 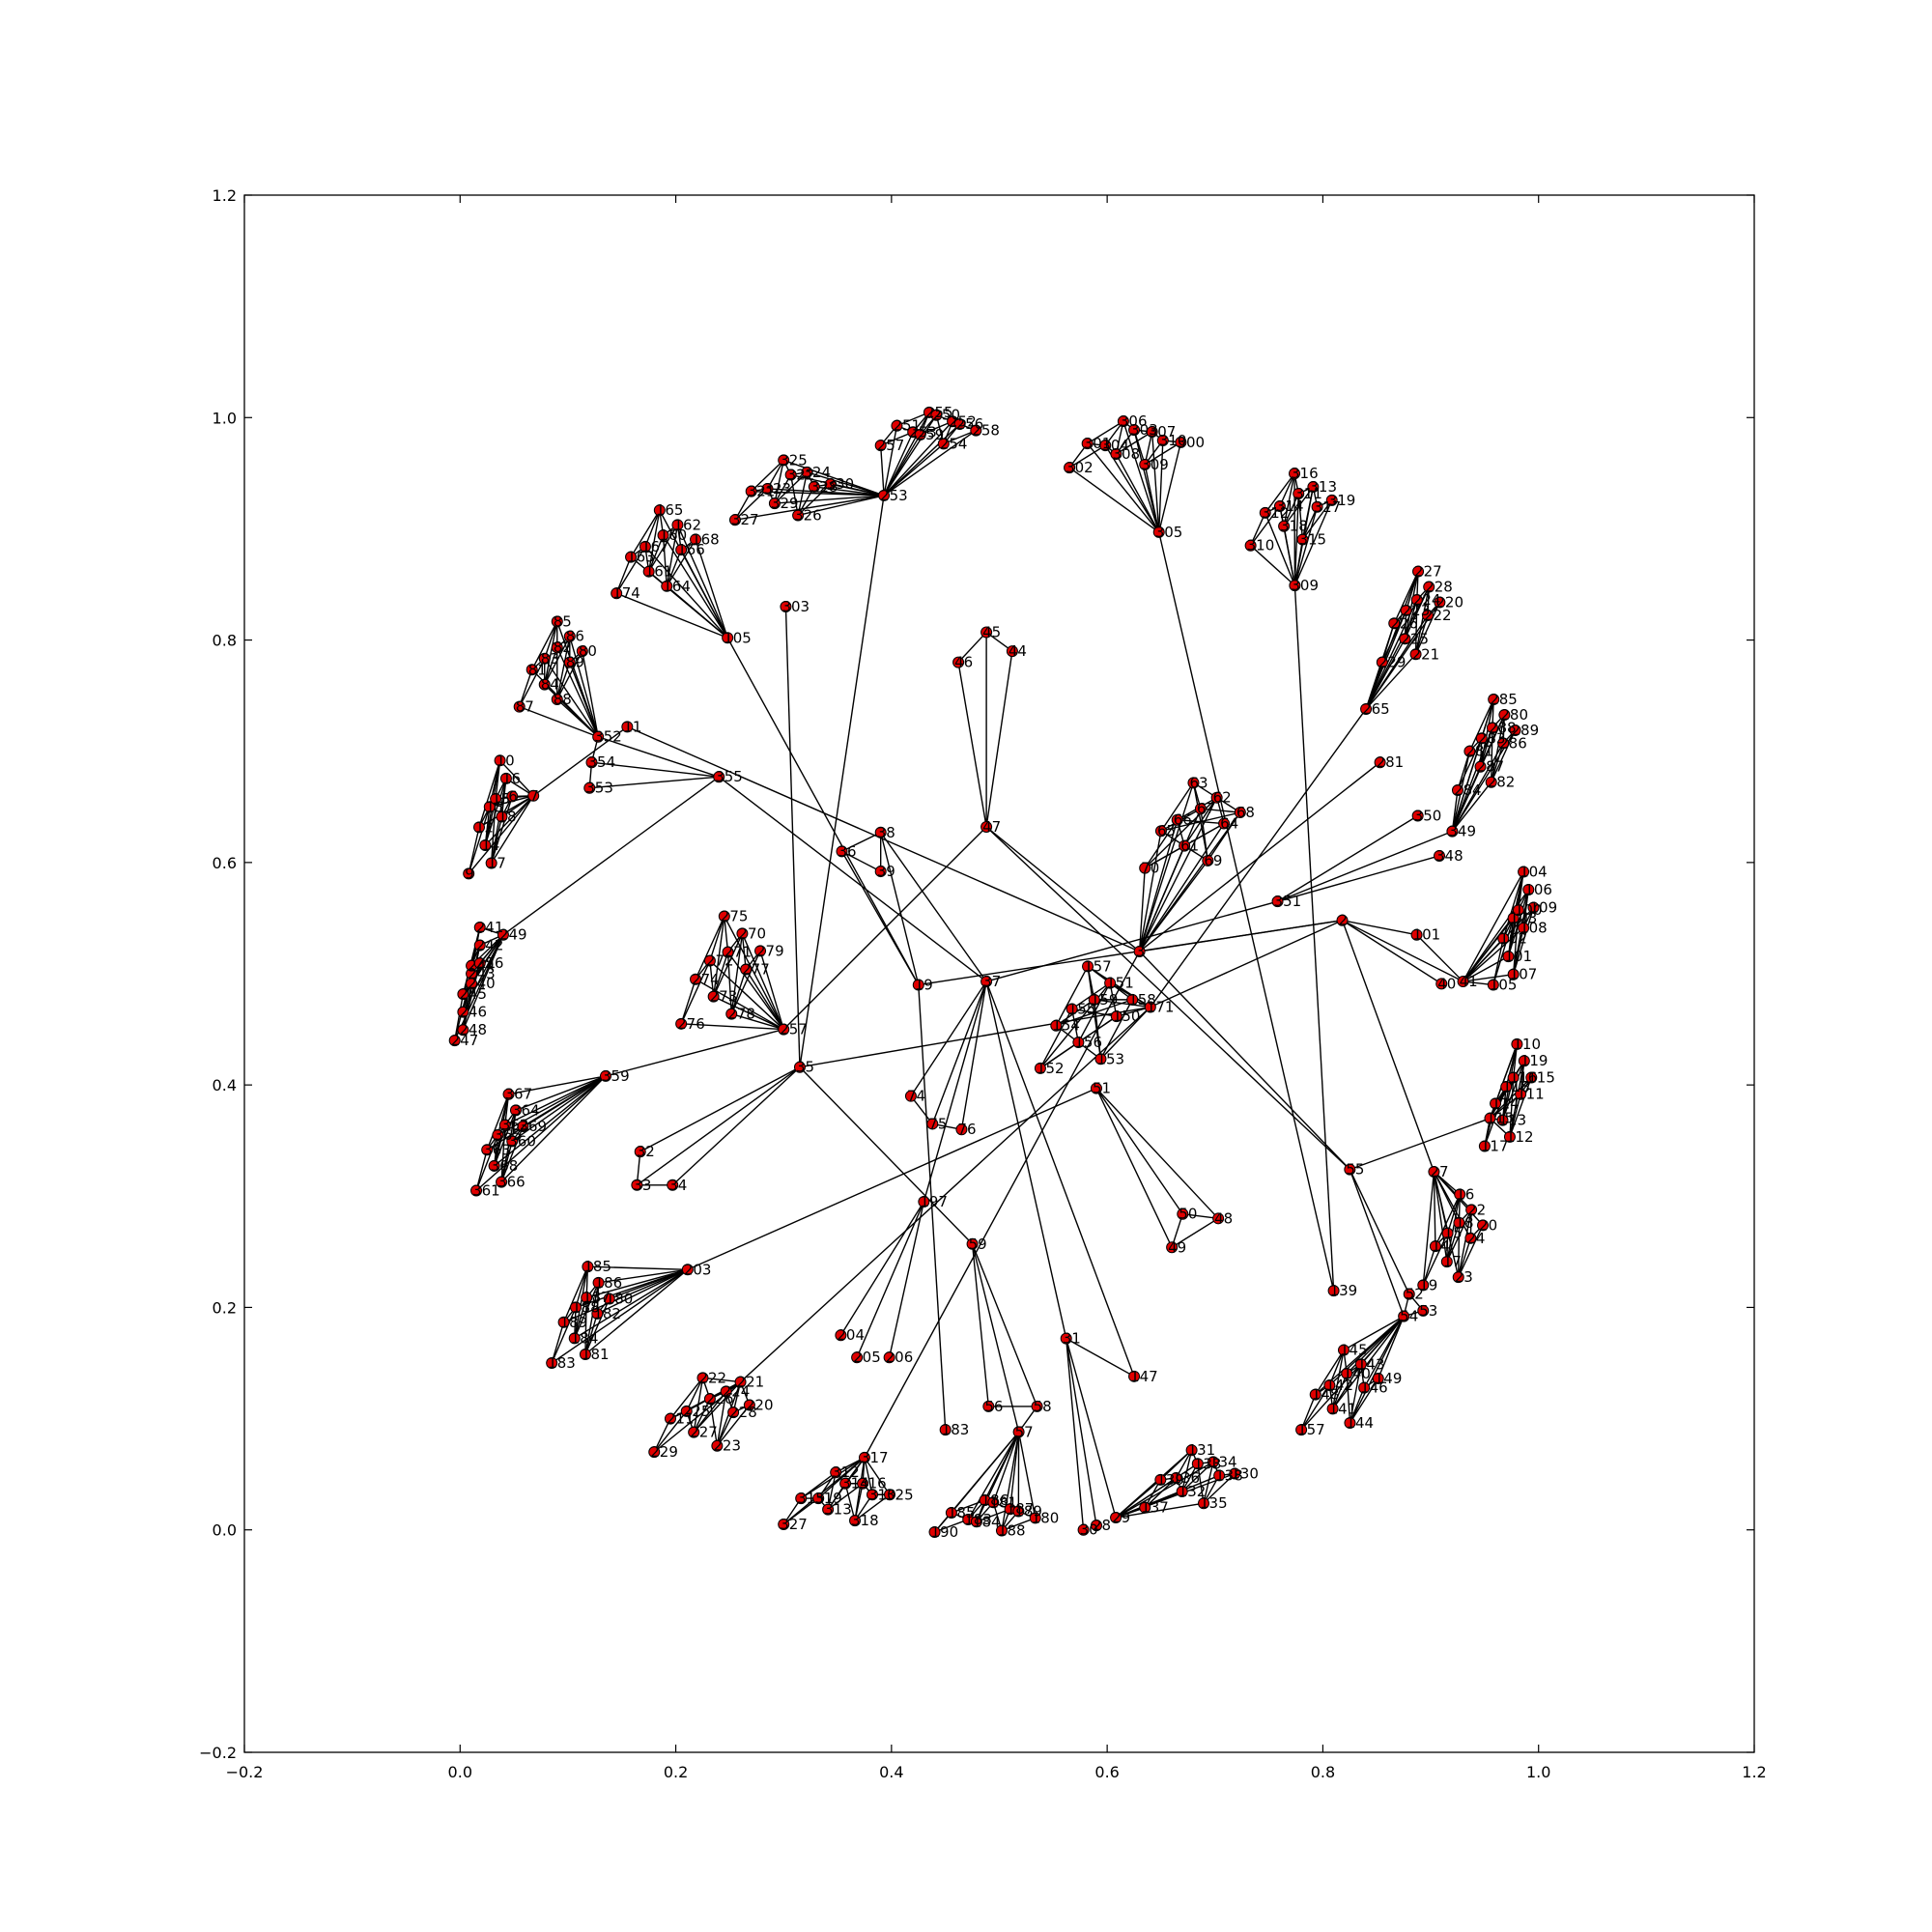 I want to click on node-label: 257, so click(x=794, y=1029).